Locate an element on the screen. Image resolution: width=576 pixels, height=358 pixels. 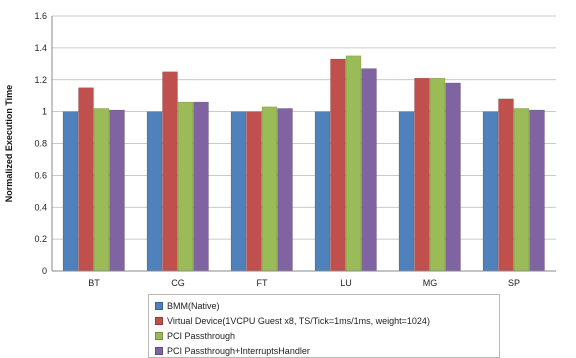
y-axis-label: Normalized Execution Time is located at coordinates (9, 143).